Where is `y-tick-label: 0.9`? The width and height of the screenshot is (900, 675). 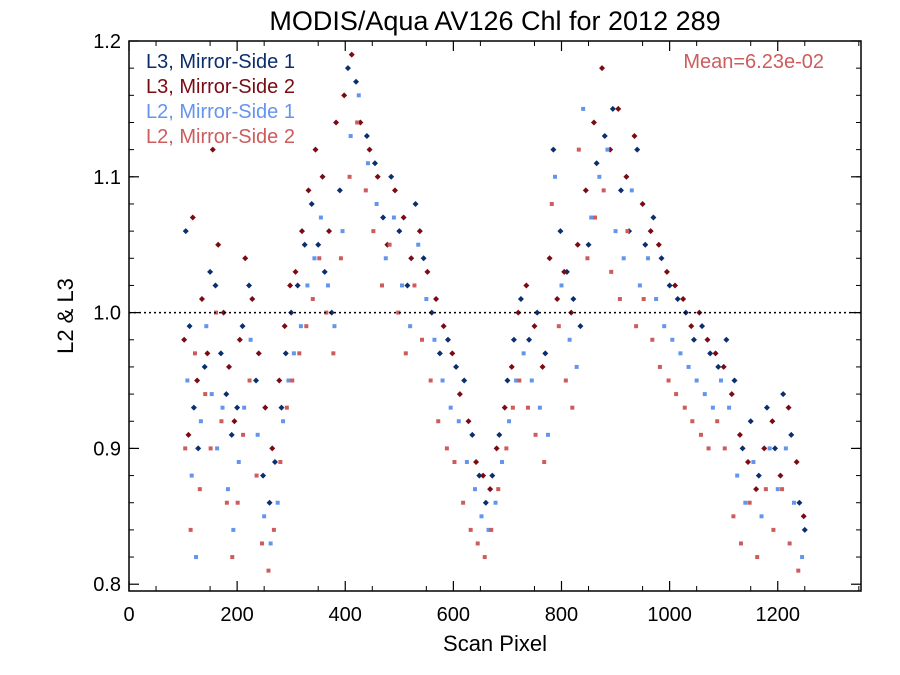 y-tick-label: 0.9 is located at coordinates (107, 449).